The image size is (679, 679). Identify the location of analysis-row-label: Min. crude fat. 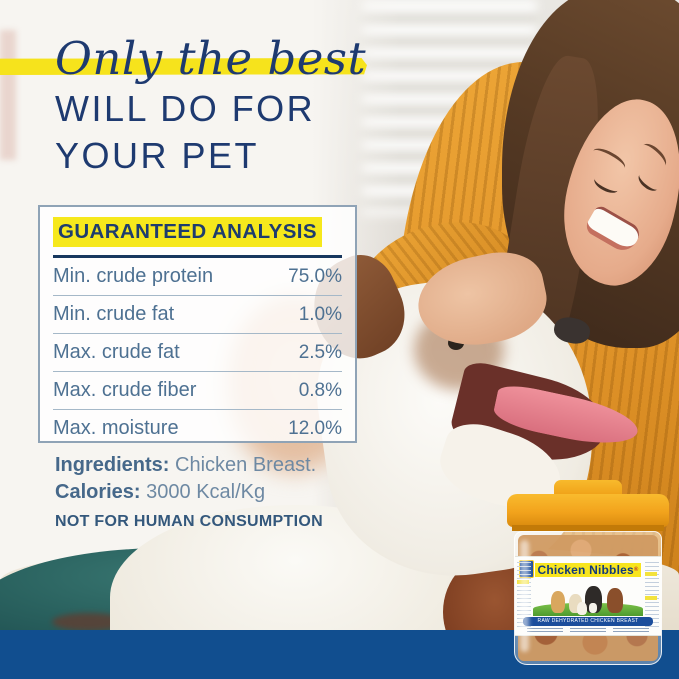
(114, 314).